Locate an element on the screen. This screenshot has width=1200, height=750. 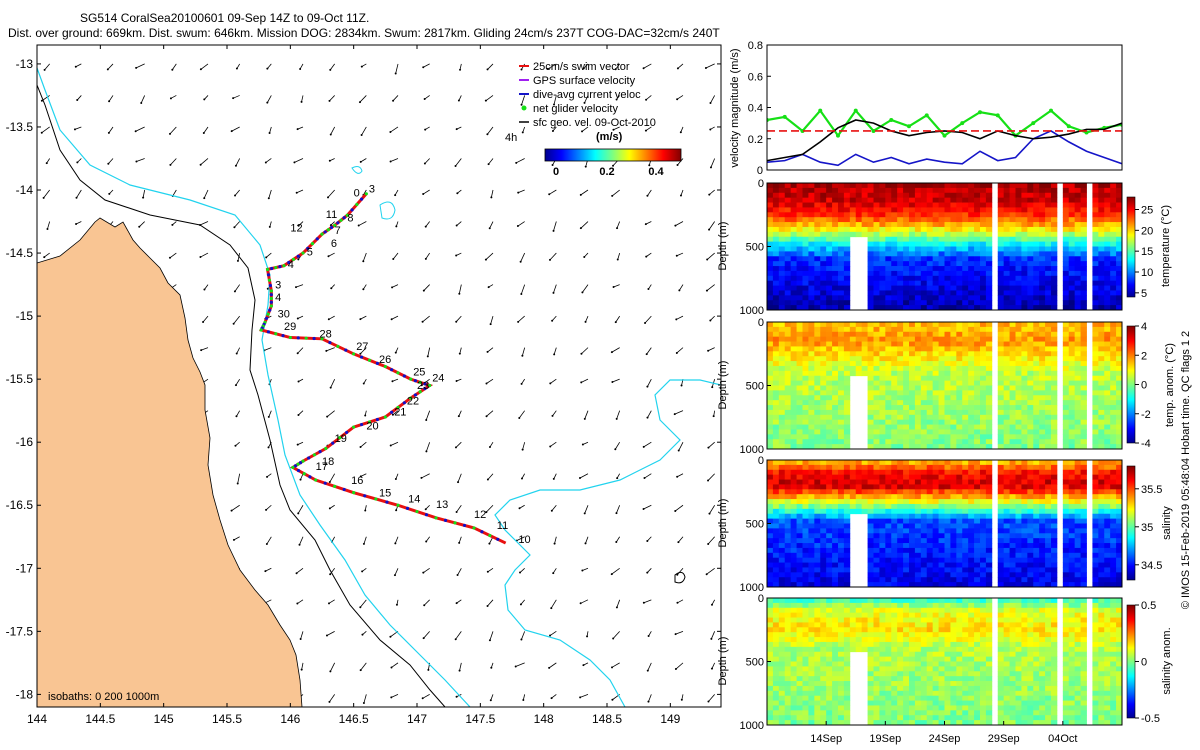
track-label: 20 is located at coordinates (372, 427).